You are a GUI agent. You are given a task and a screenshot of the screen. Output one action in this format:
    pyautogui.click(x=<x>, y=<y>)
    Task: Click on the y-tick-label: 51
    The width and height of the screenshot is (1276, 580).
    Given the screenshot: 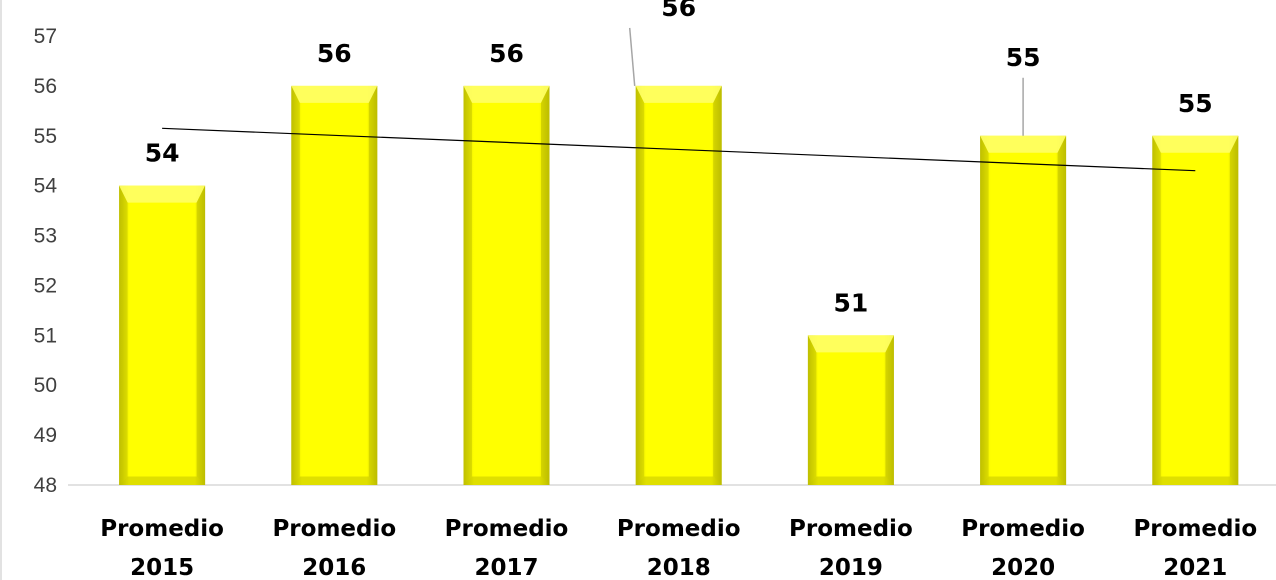 What is the action you would take?
    pyautogui.click(x=45, y=335)
    